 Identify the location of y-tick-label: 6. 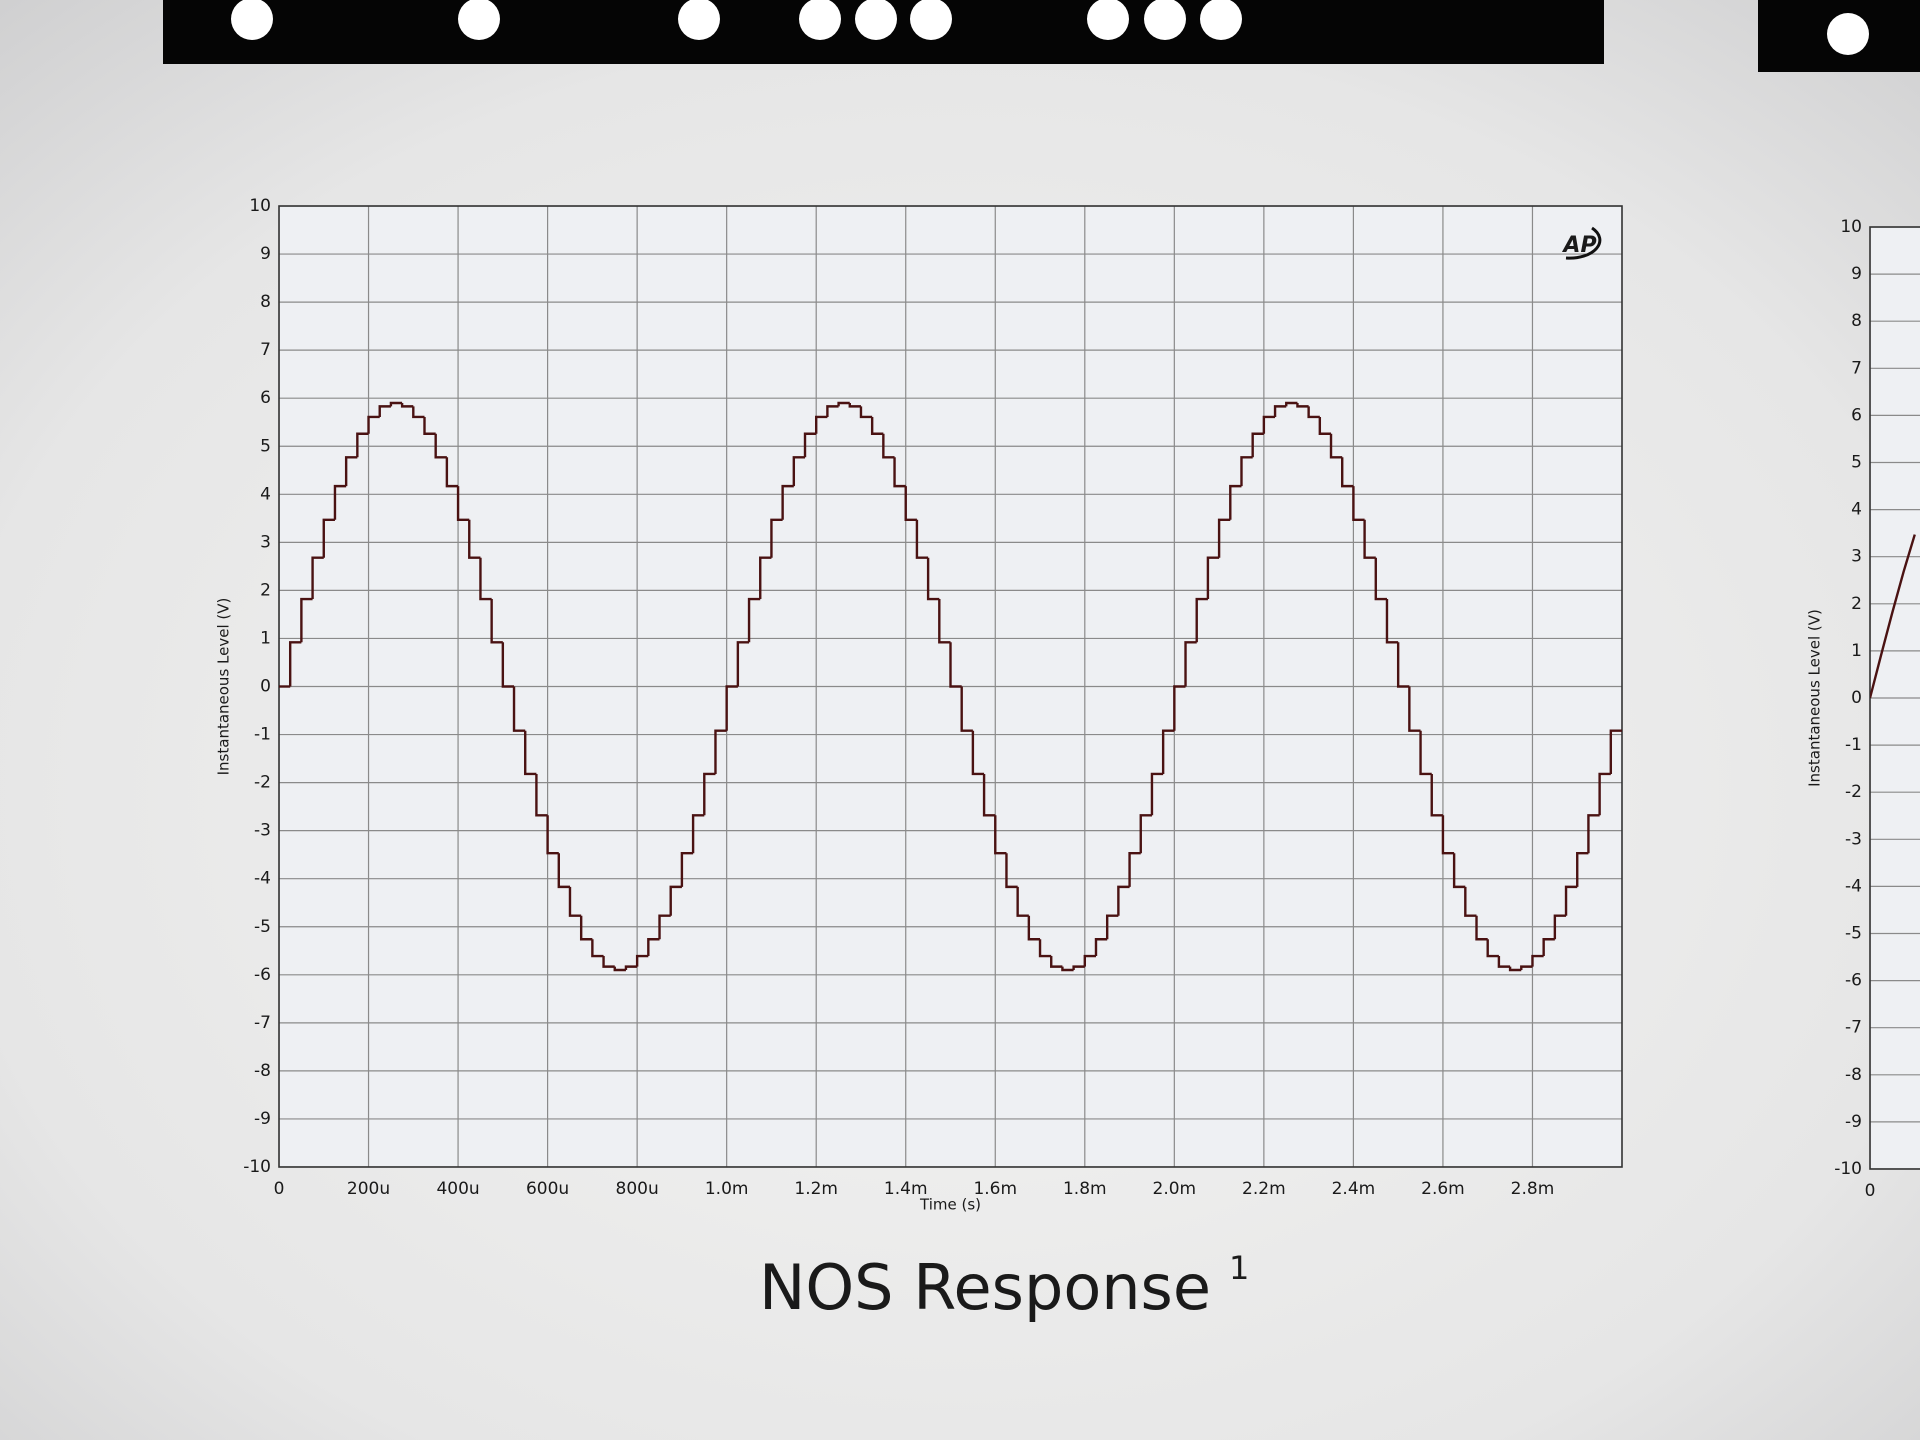
(265, 398).